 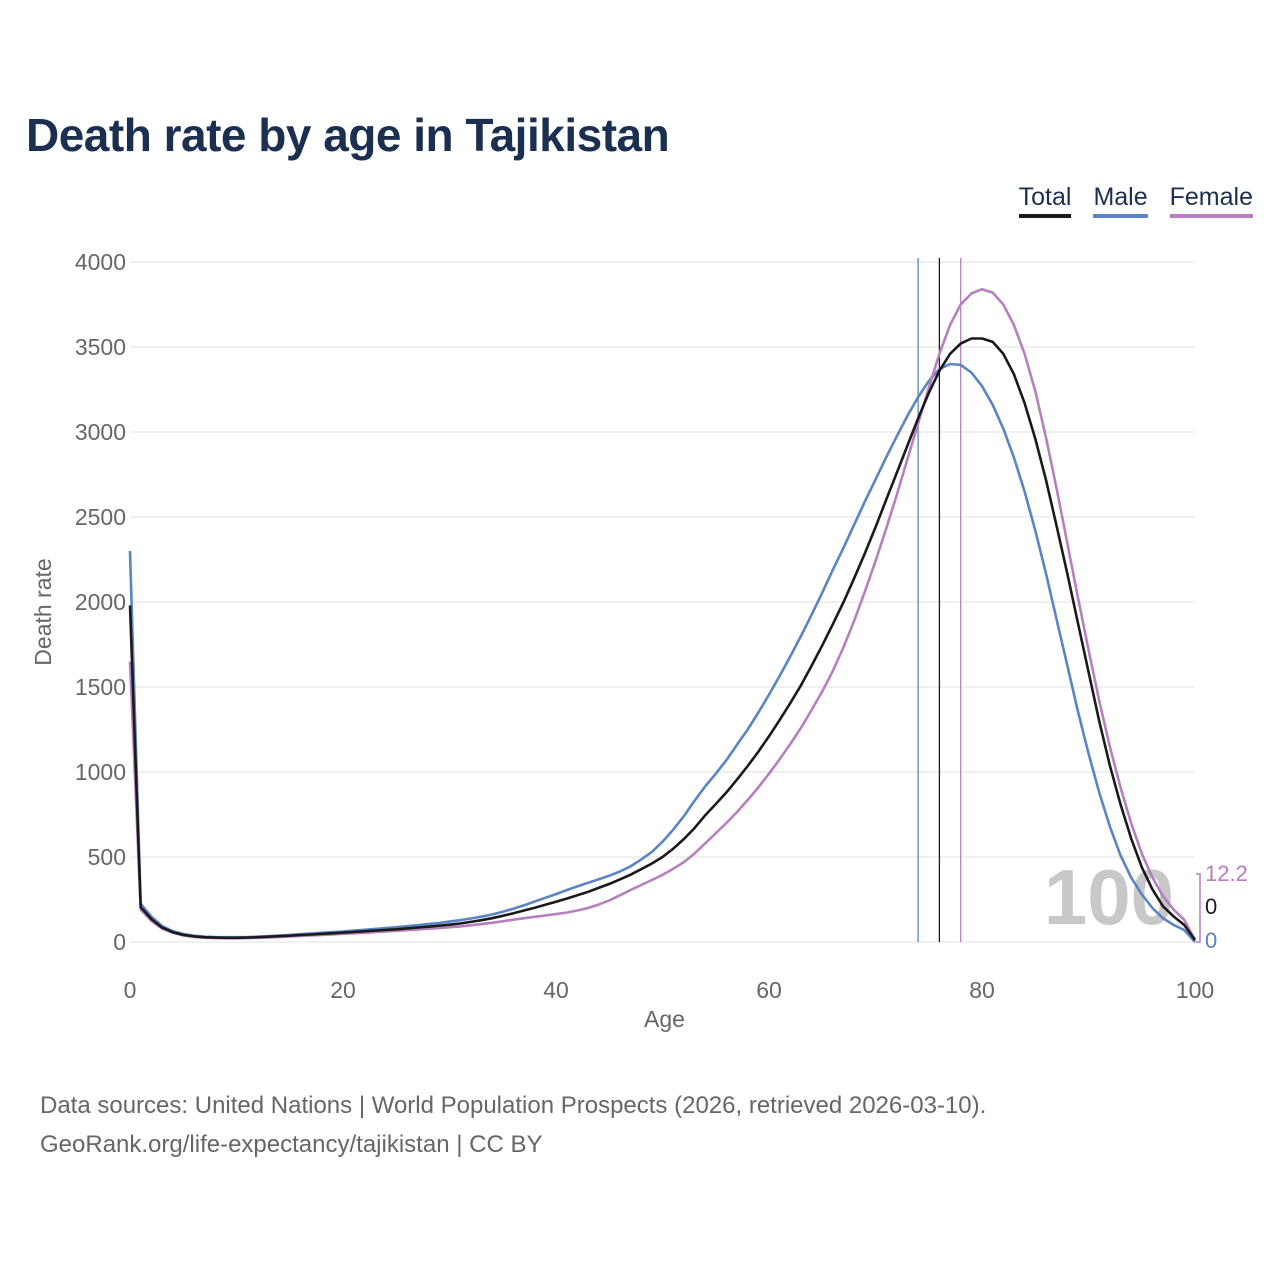 I want to click on legend-item-male: Male, so click(x=1120, y=200).